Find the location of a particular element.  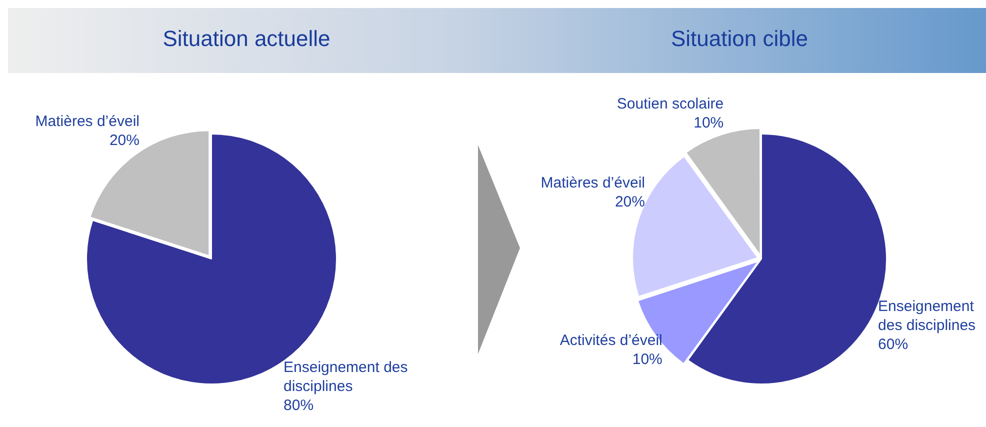

data-label: 60% is located at coordinates (893, 344).